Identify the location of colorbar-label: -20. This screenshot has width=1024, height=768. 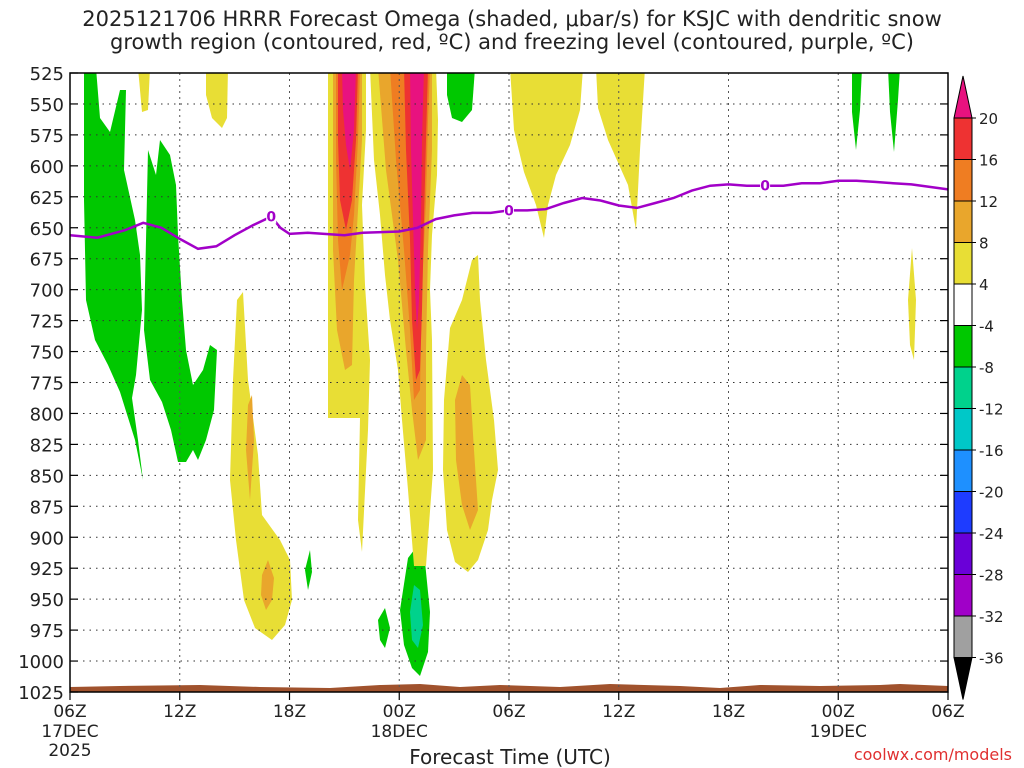
(991, 493).